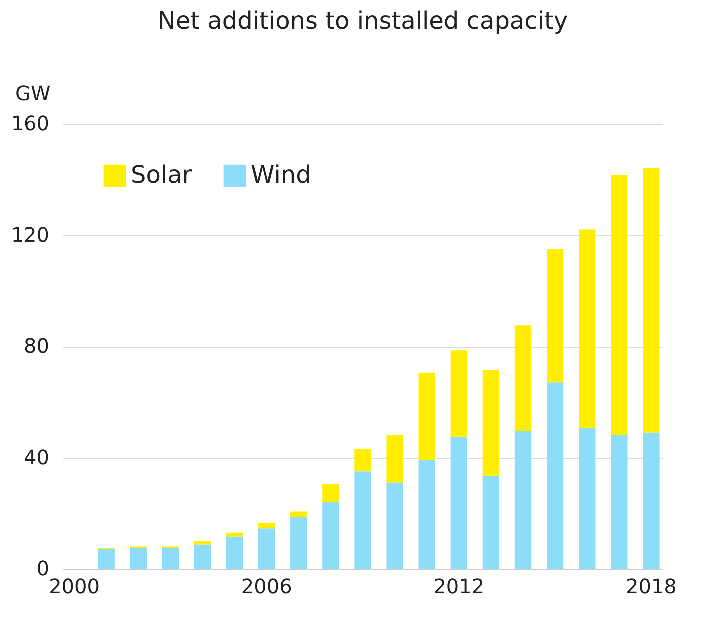  I want to click on x-tick-label: 2018, so click(651, 586).